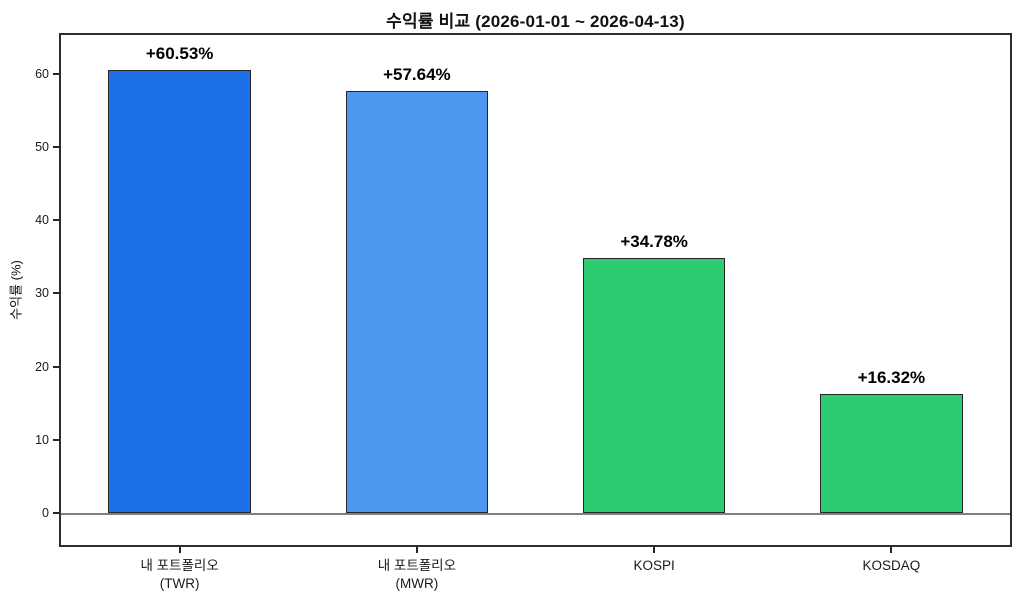  I want to click on x-tick-label-3: KOSDAQ, so click(891, 565).